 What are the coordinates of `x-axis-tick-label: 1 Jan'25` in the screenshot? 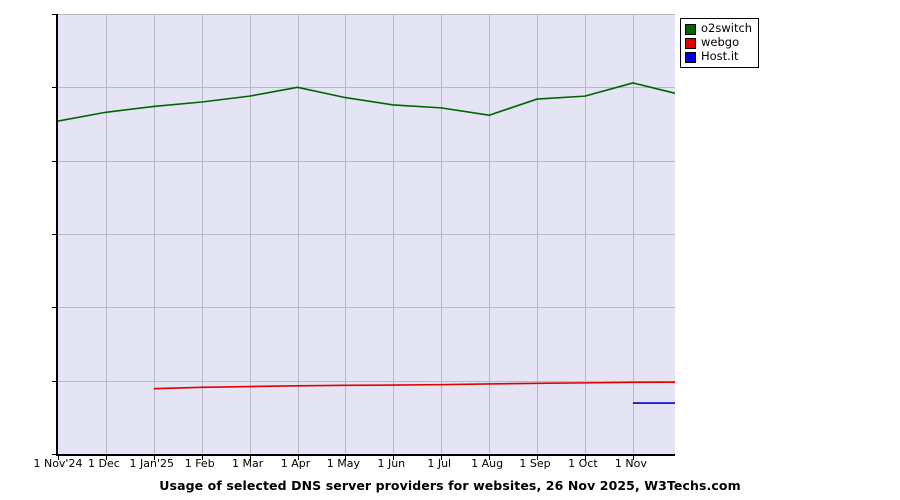 It's located at (152, 463).